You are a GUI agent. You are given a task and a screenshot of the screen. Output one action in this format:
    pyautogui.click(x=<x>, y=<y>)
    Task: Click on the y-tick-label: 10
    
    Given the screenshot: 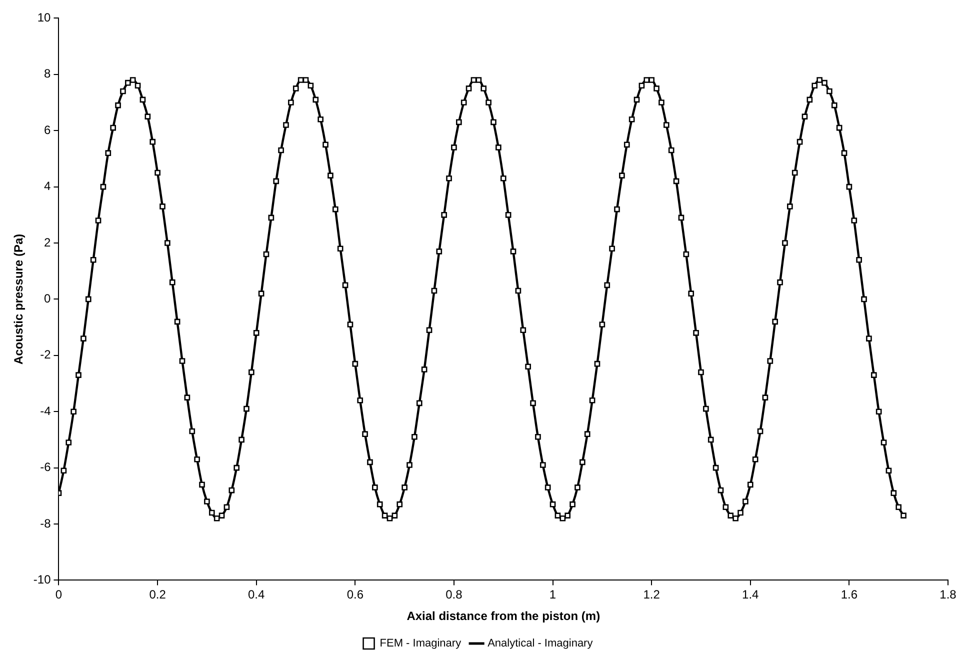 What is the action you would take?
    pyautogui.click(x=44, y=17)
    